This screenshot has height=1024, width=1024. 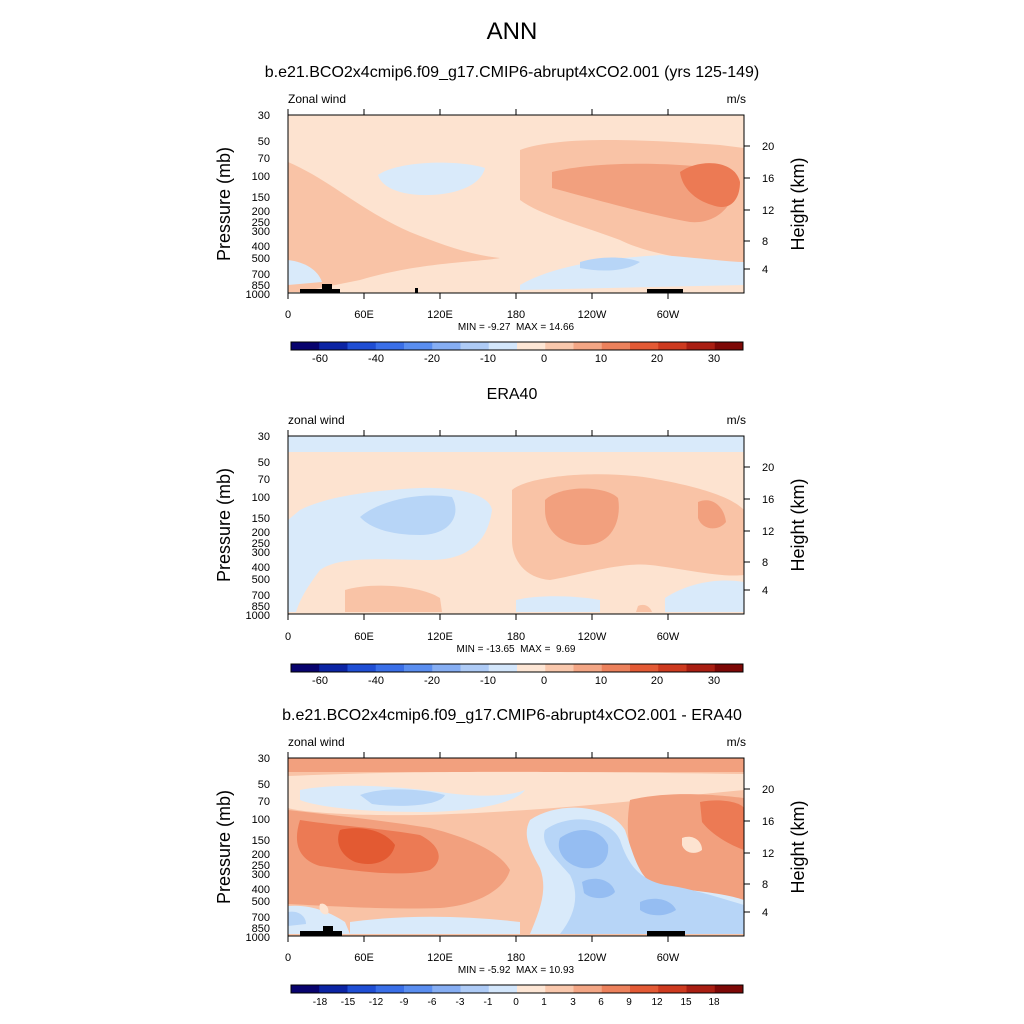 I want to click on panel-1-ytick: 100, so click(x=261, y=177).